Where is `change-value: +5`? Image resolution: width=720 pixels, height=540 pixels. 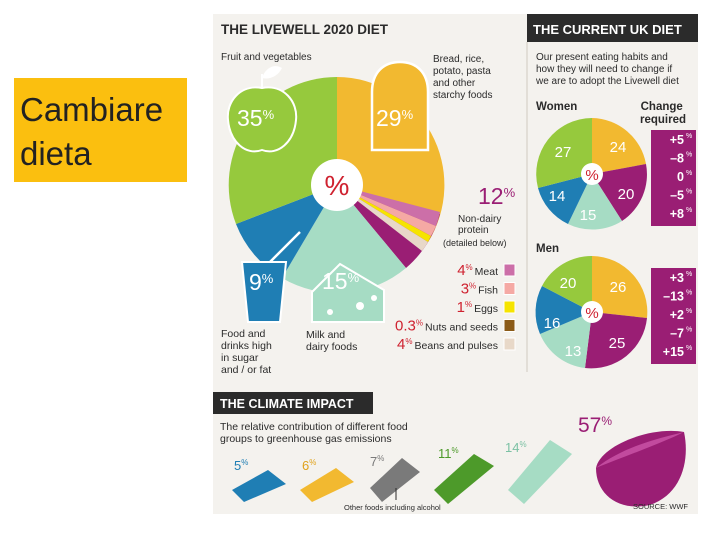 change-value: +5 is located at coordinates (677, 140).